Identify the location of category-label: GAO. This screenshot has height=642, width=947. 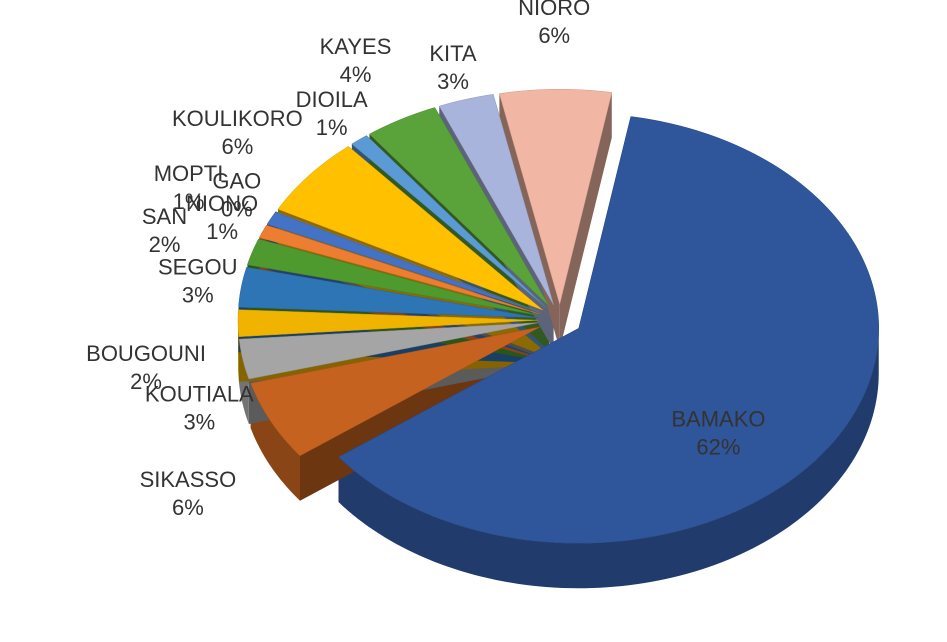
(236, 181).